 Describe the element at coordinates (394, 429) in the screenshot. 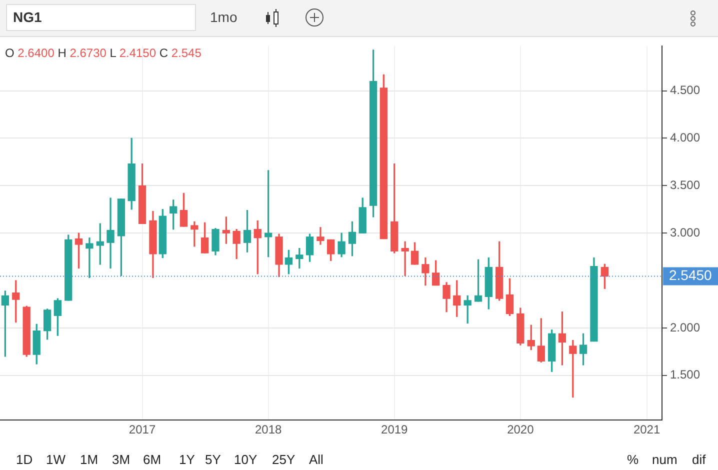

I see `x-tick-label: 2019` at that location.